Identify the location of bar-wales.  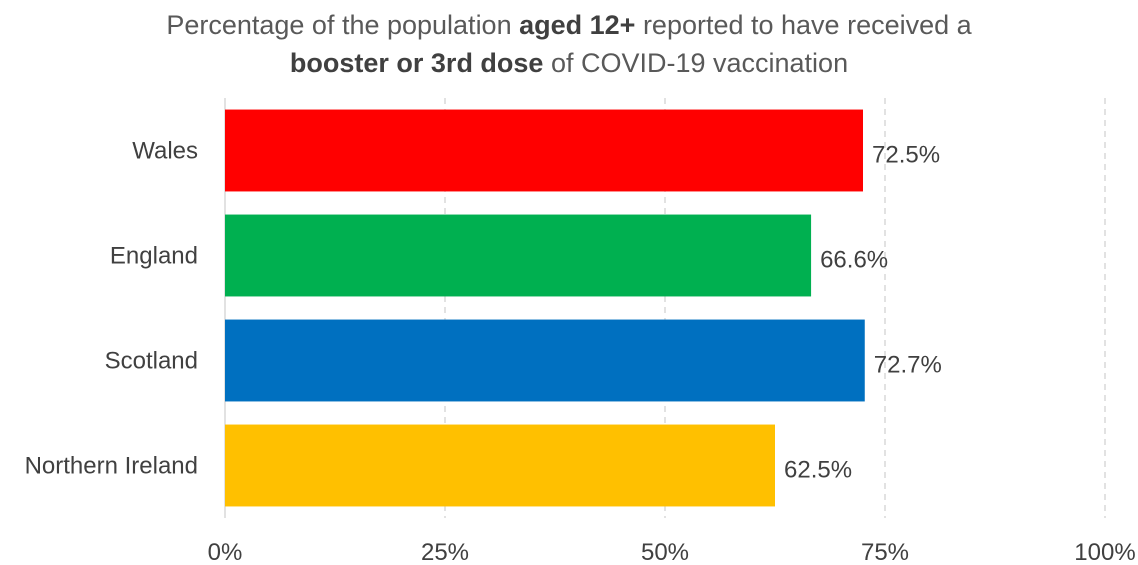
(544, 150).